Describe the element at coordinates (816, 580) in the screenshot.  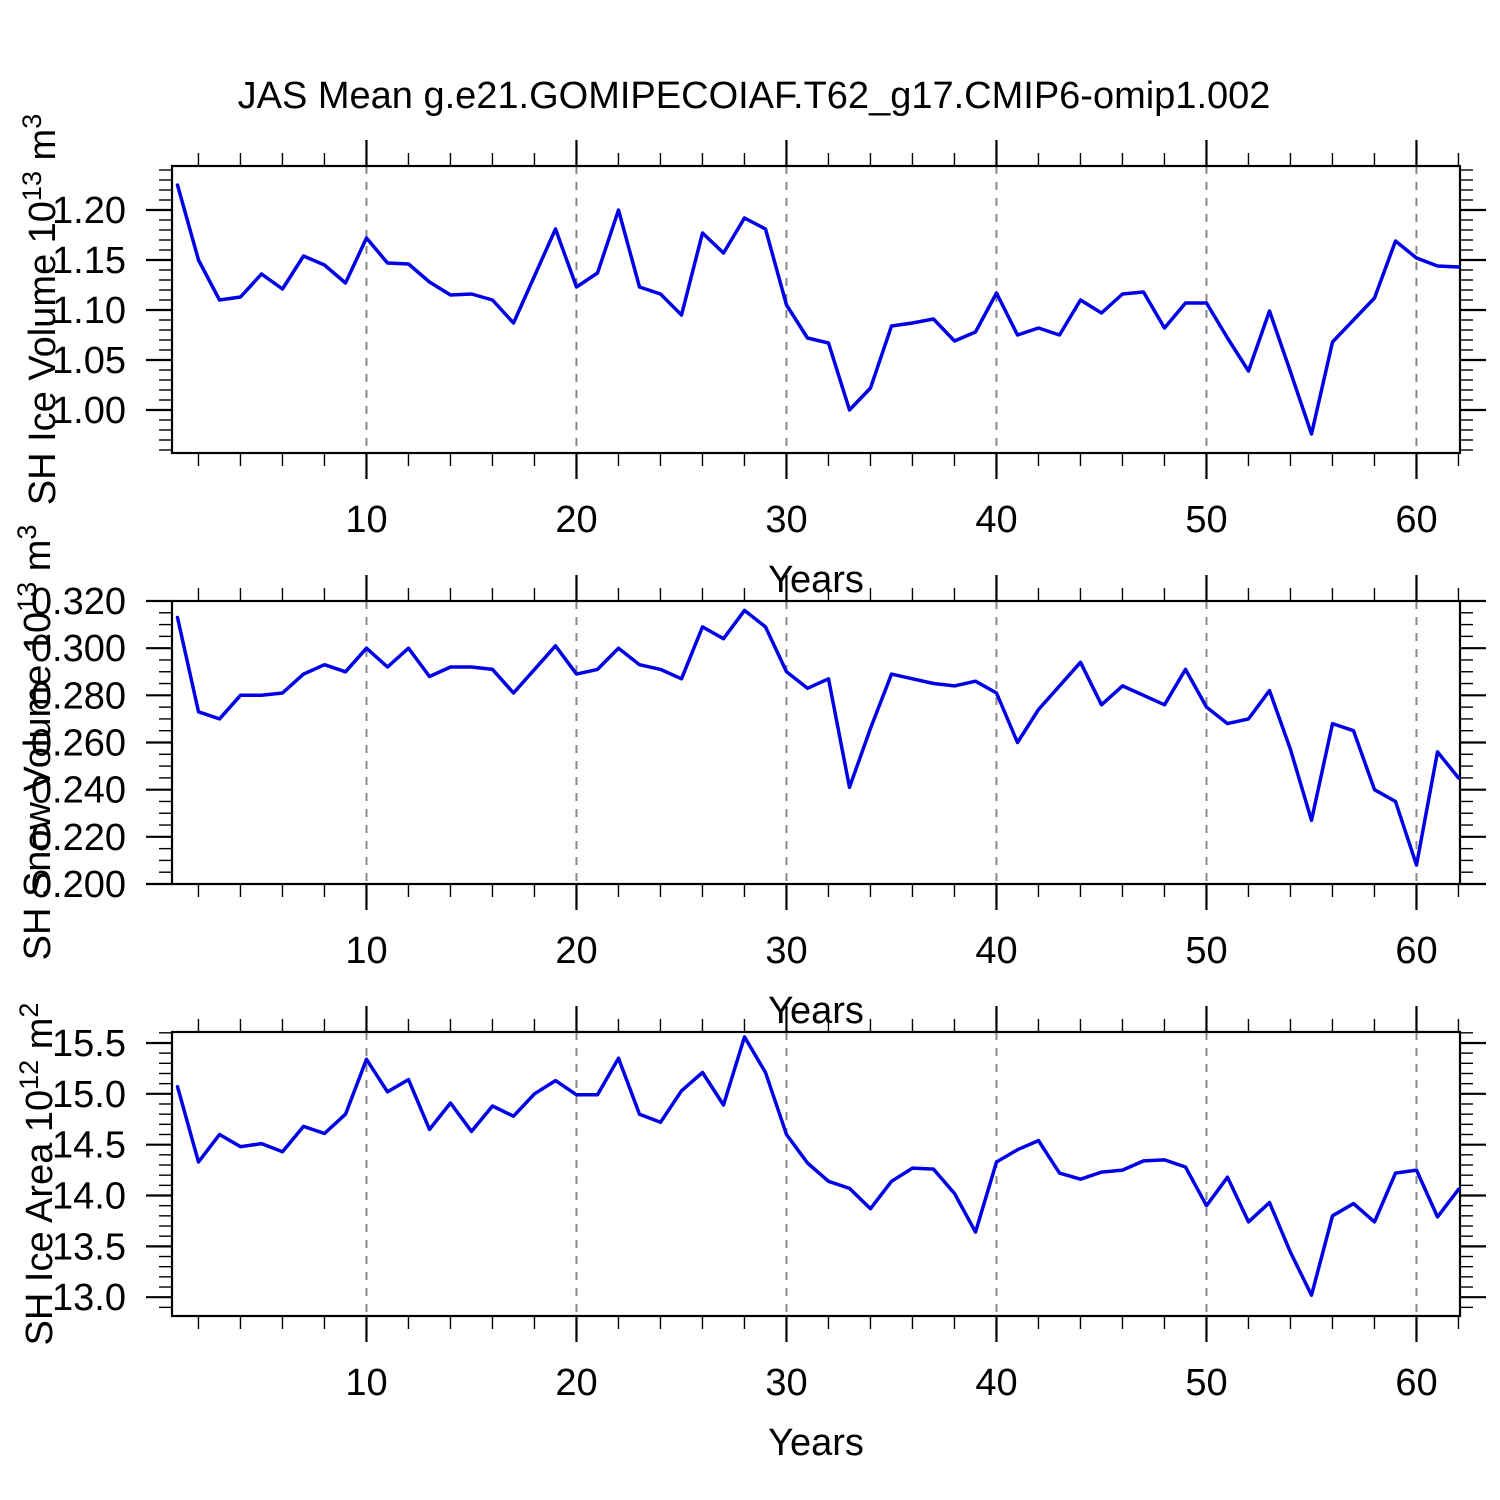
I see `x-axis-label-years-0: Years` at that location.